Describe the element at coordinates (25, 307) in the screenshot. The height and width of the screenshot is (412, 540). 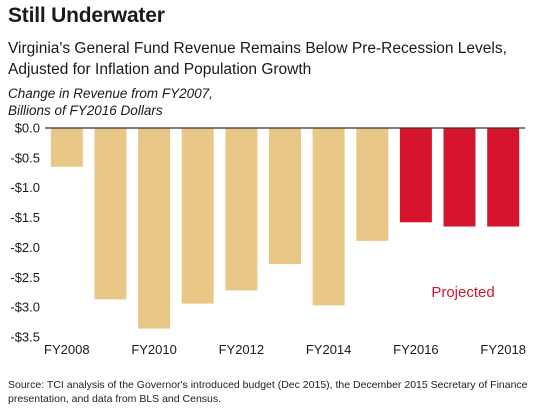
I see `y-tick-label: -$3.0` at that location.